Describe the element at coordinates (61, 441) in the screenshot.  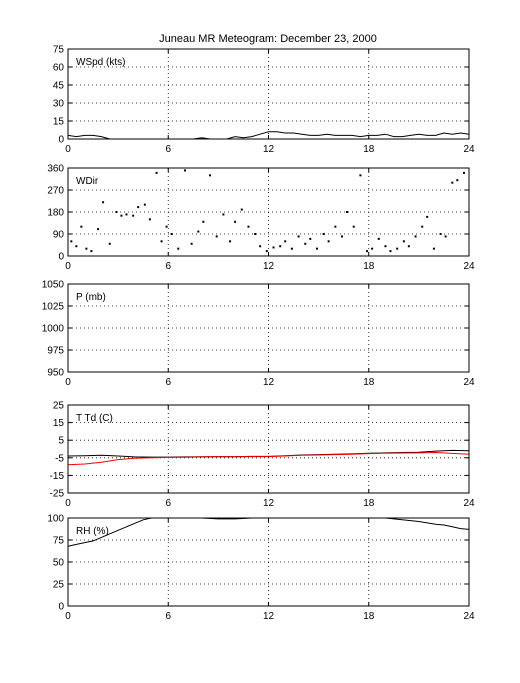
I see `y-tick-label: 5` at that location.